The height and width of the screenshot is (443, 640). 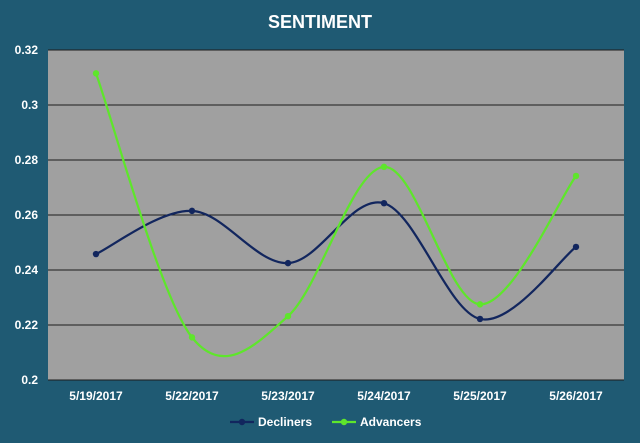 What do you see at coordinates (27, 270) in the screenshot?
I see `y-tick-label: 0.24` at bounding box center [27, 270].